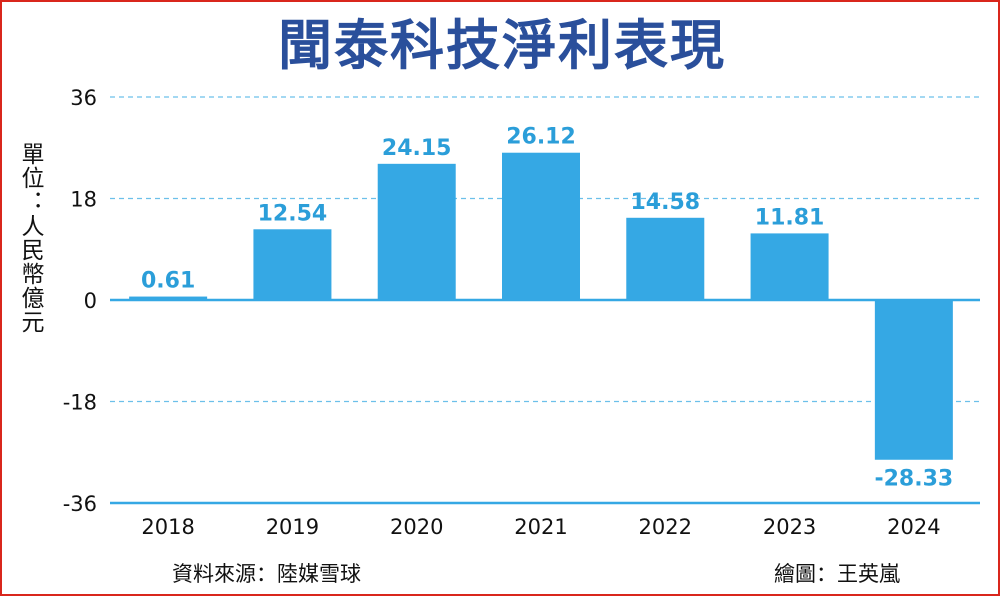  What do you see at coordinates (665, 527) in the screenshot?
I see `x-tick-label: 2022` at bounding box center [665, 527].